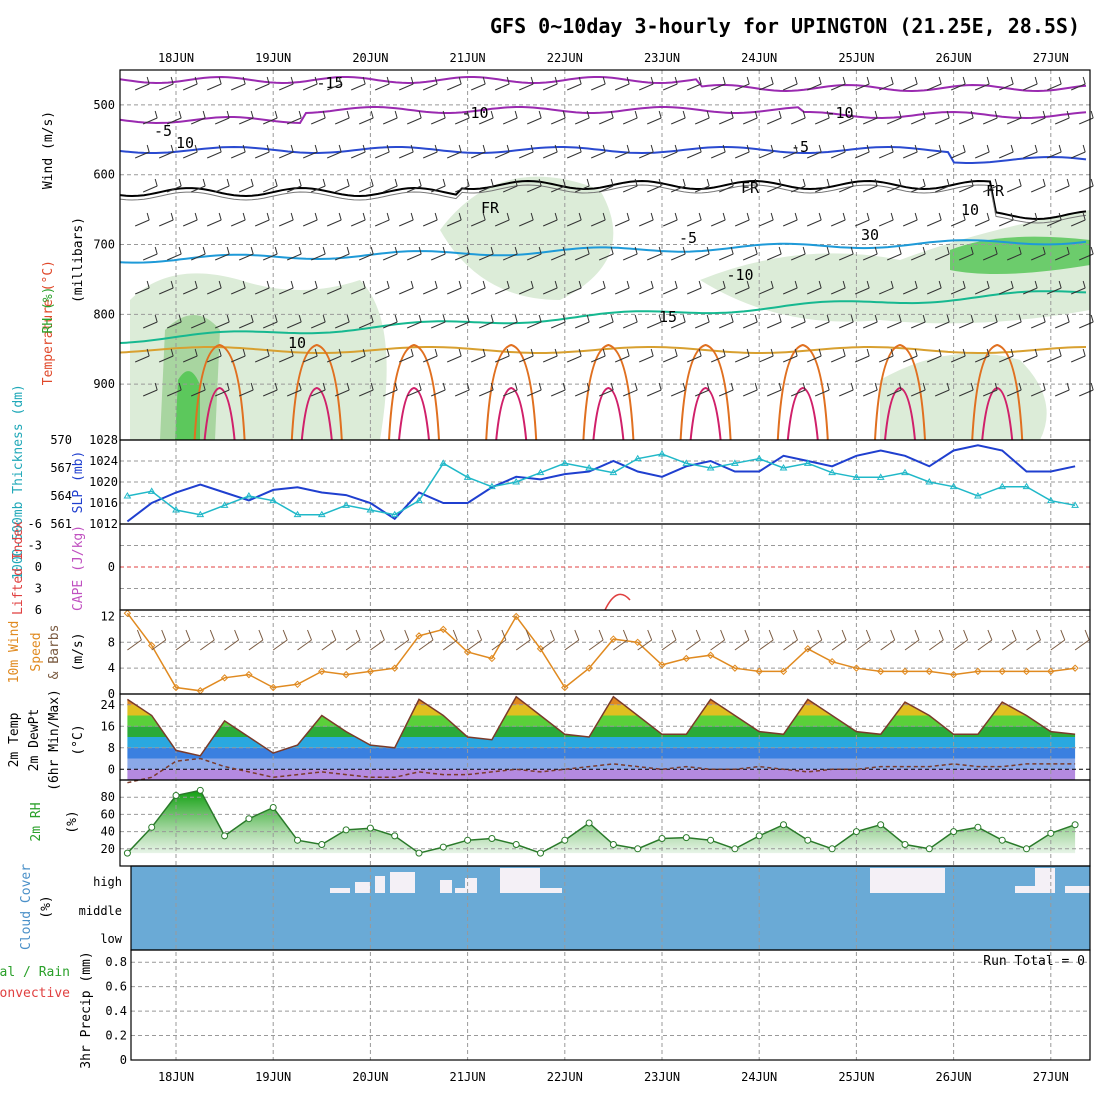  I want to click on wind-tick: 8, so click(111, 642).